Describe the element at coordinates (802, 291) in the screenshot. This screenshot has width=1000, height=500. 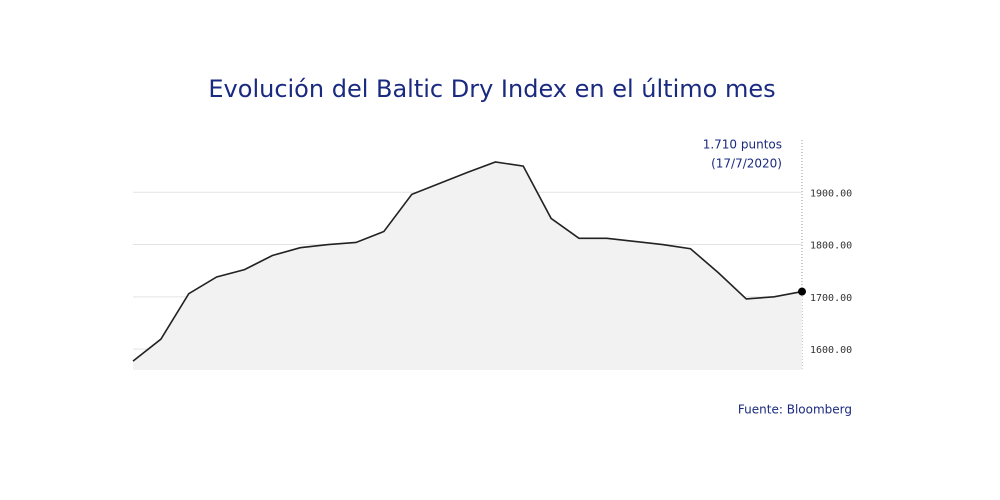
I see `end-marker` at that location.